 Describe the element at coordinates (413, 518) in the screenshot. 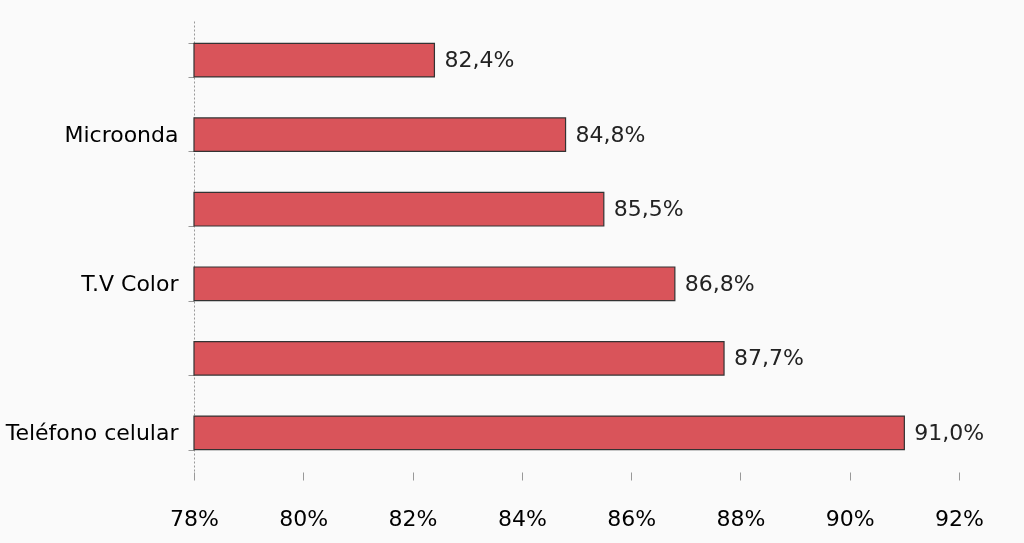

I see `x-tick-label: 82%` at that location.